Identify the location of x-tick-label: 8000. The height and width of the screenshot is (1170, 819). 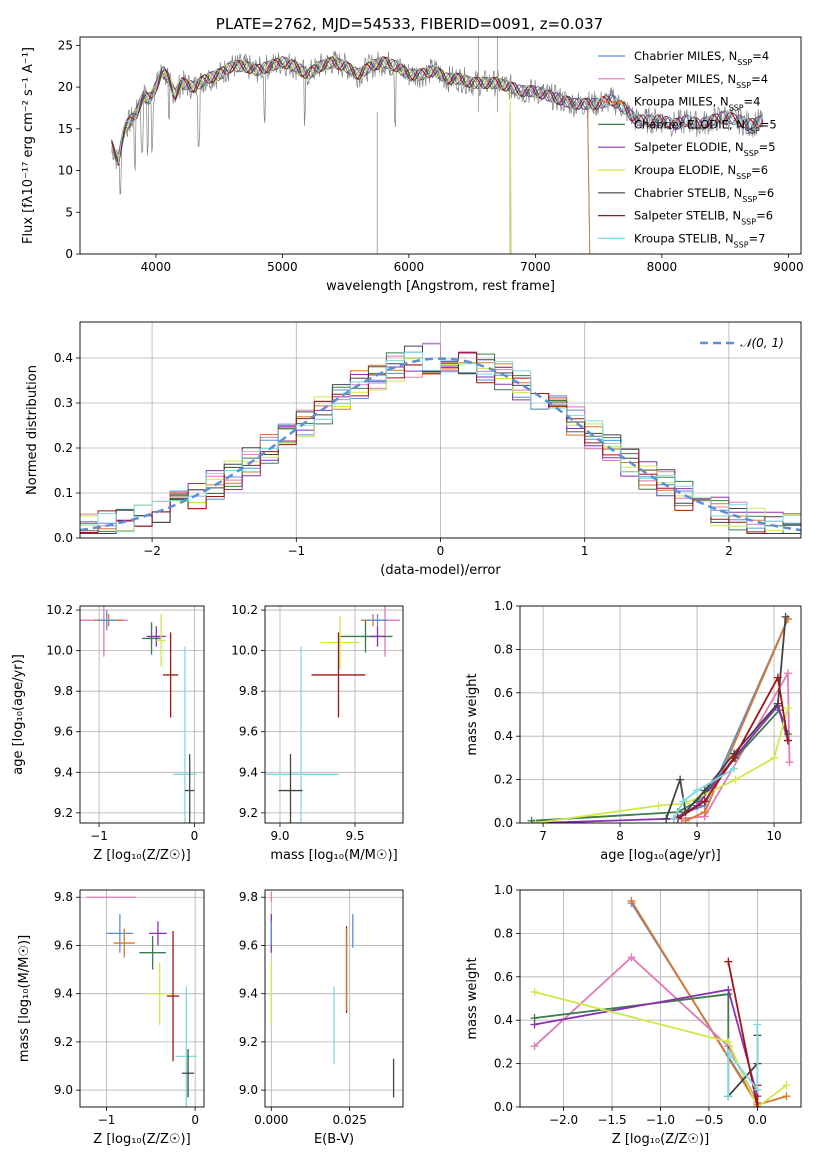
(662, 267).